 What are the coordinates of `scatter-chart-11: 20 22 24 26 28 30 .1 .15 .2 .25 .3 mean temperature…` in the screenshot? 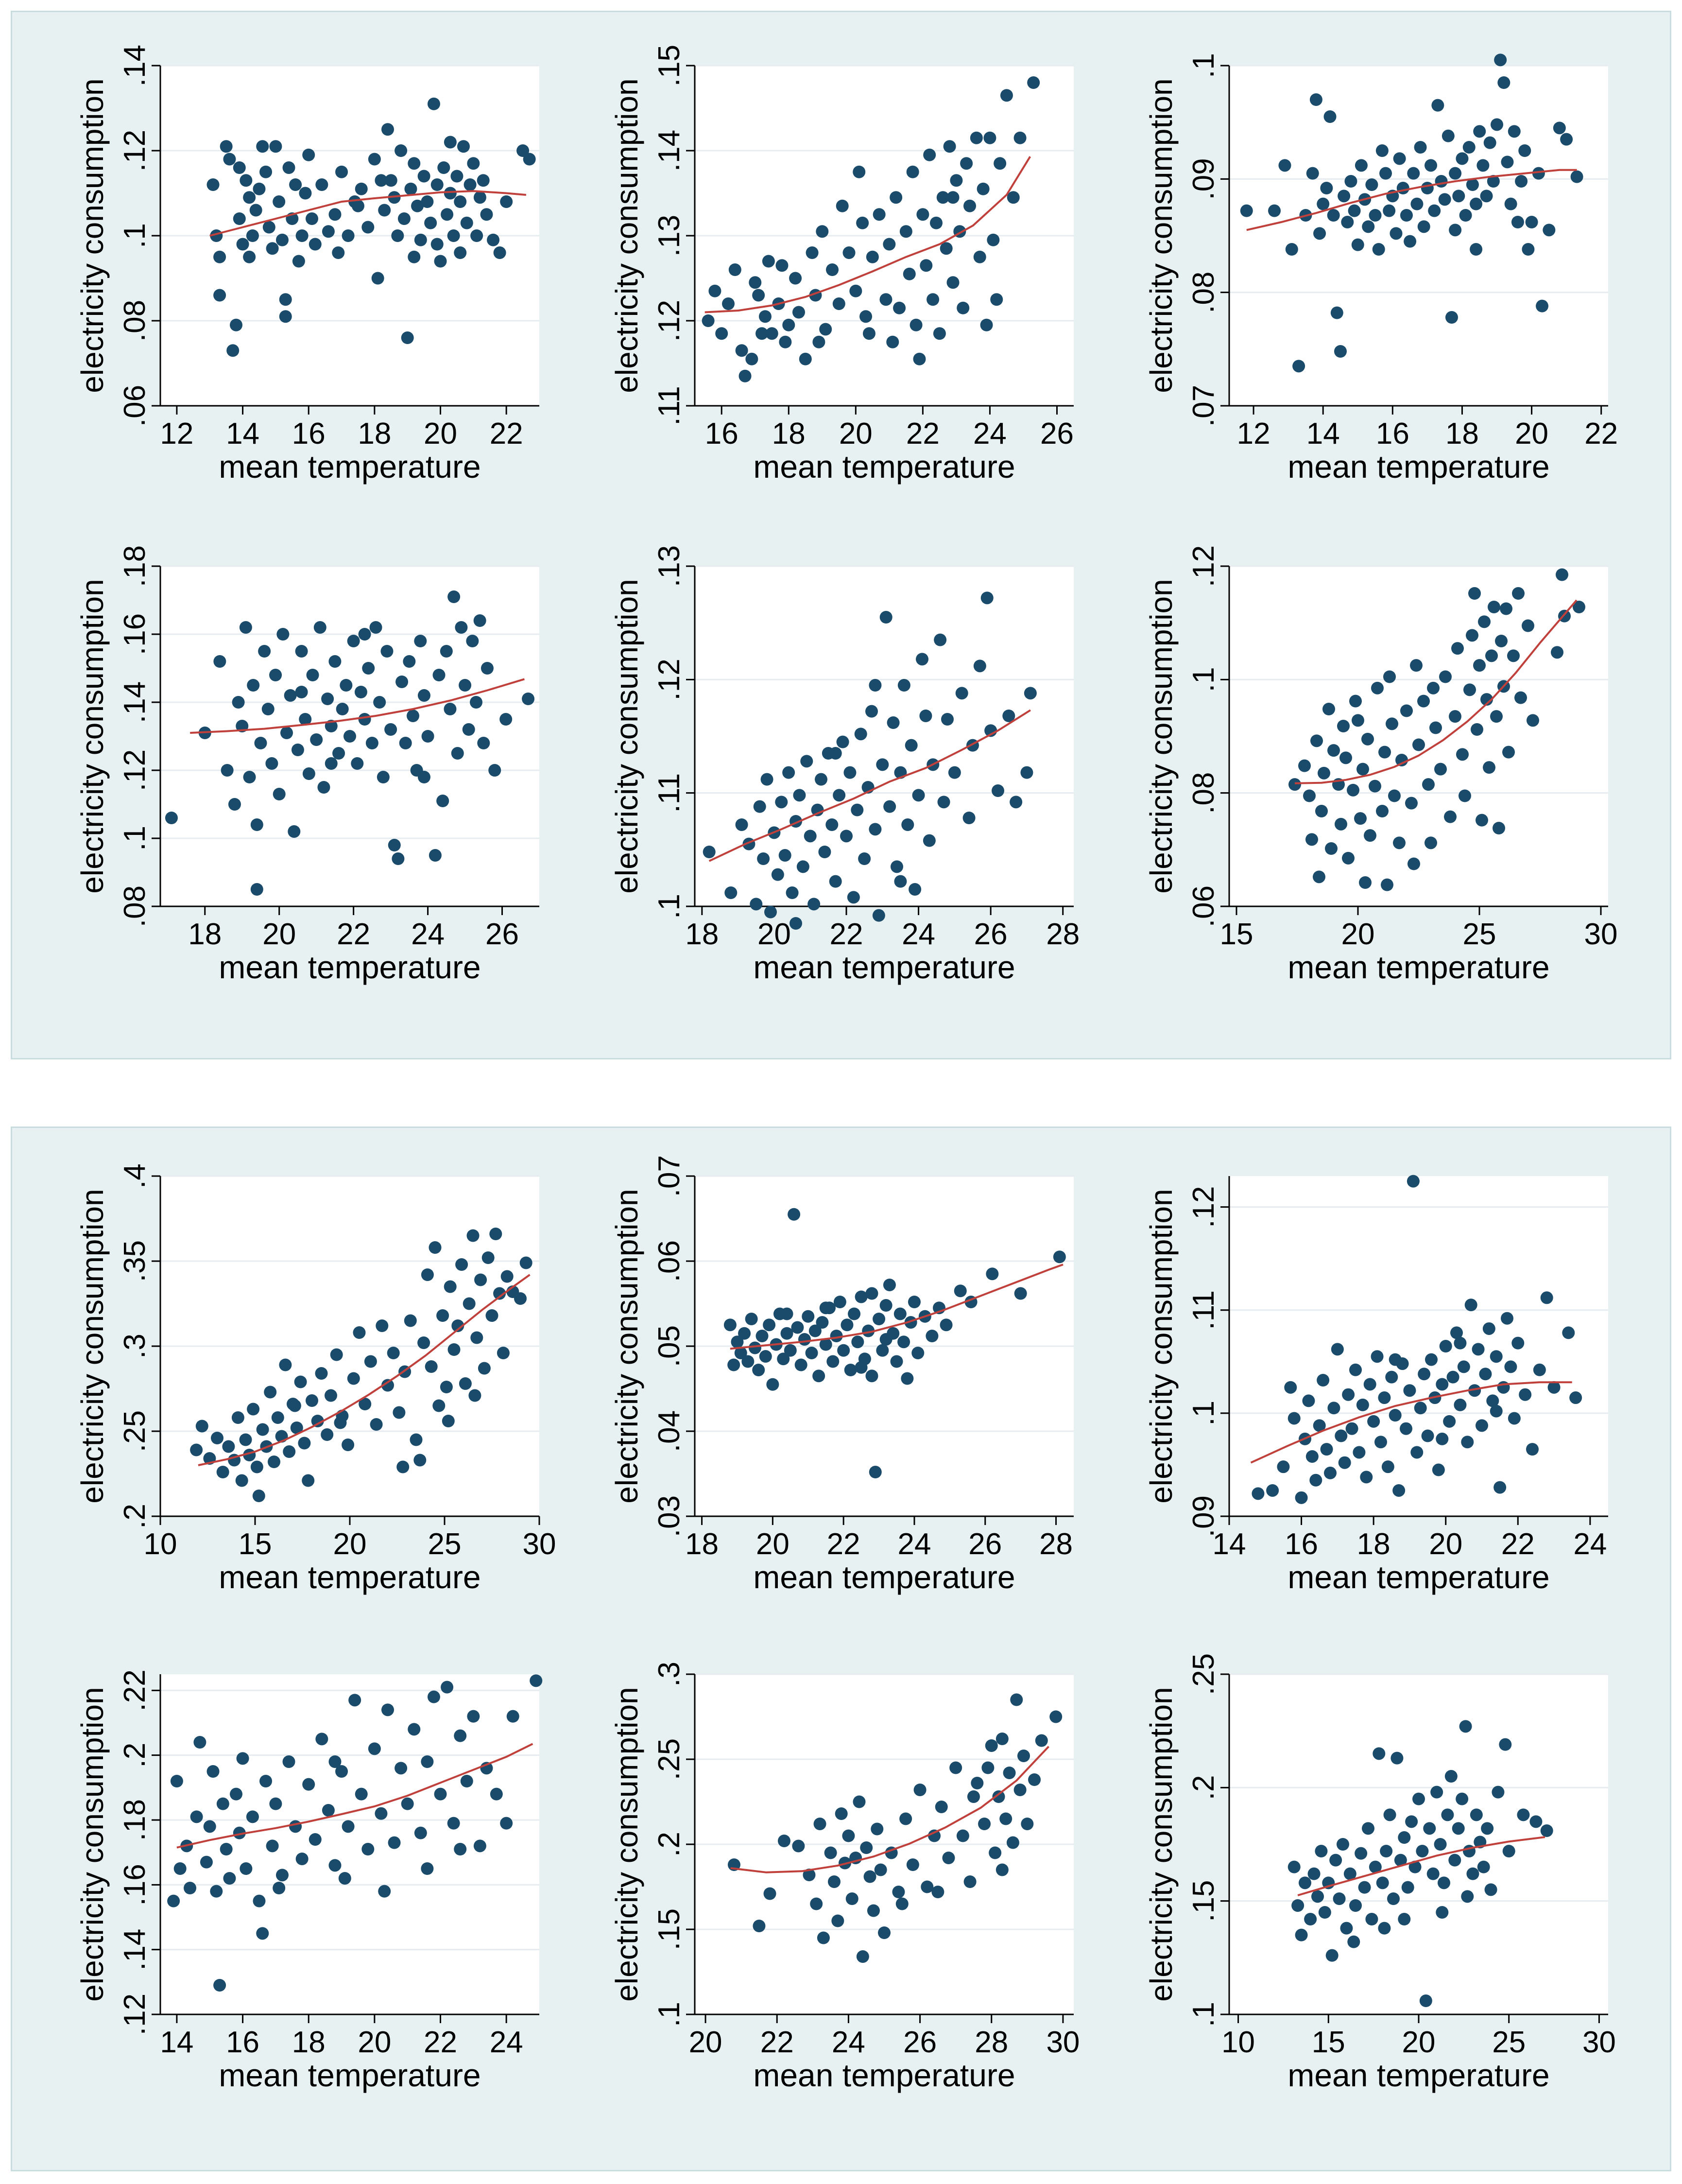 It's located at (845, 1877).